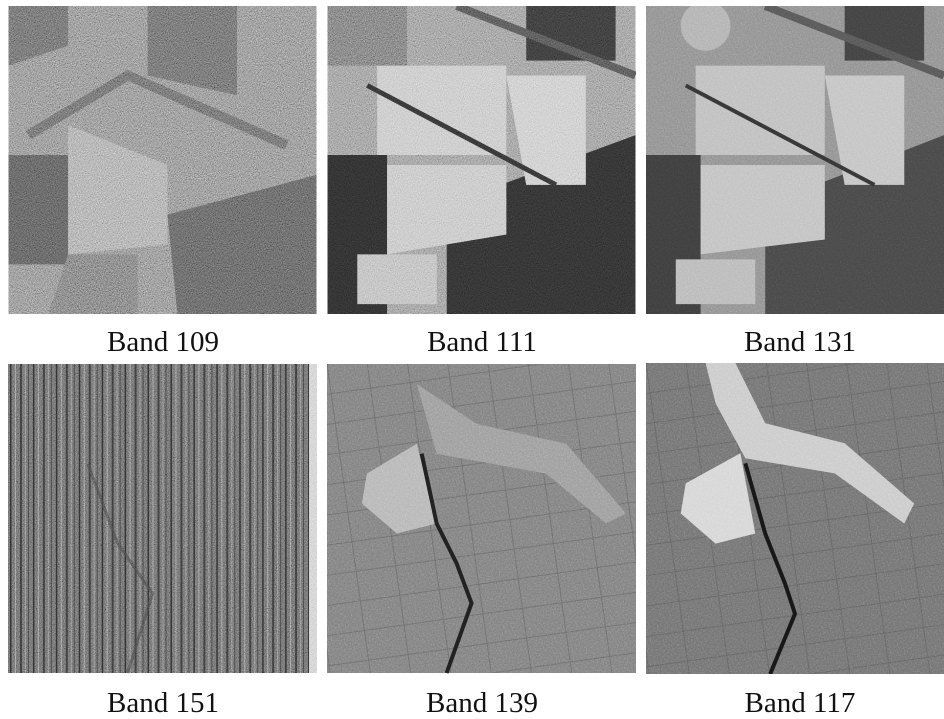 The image size is (944, 719). I want to click on caption: Band 151, so click(163, 703).